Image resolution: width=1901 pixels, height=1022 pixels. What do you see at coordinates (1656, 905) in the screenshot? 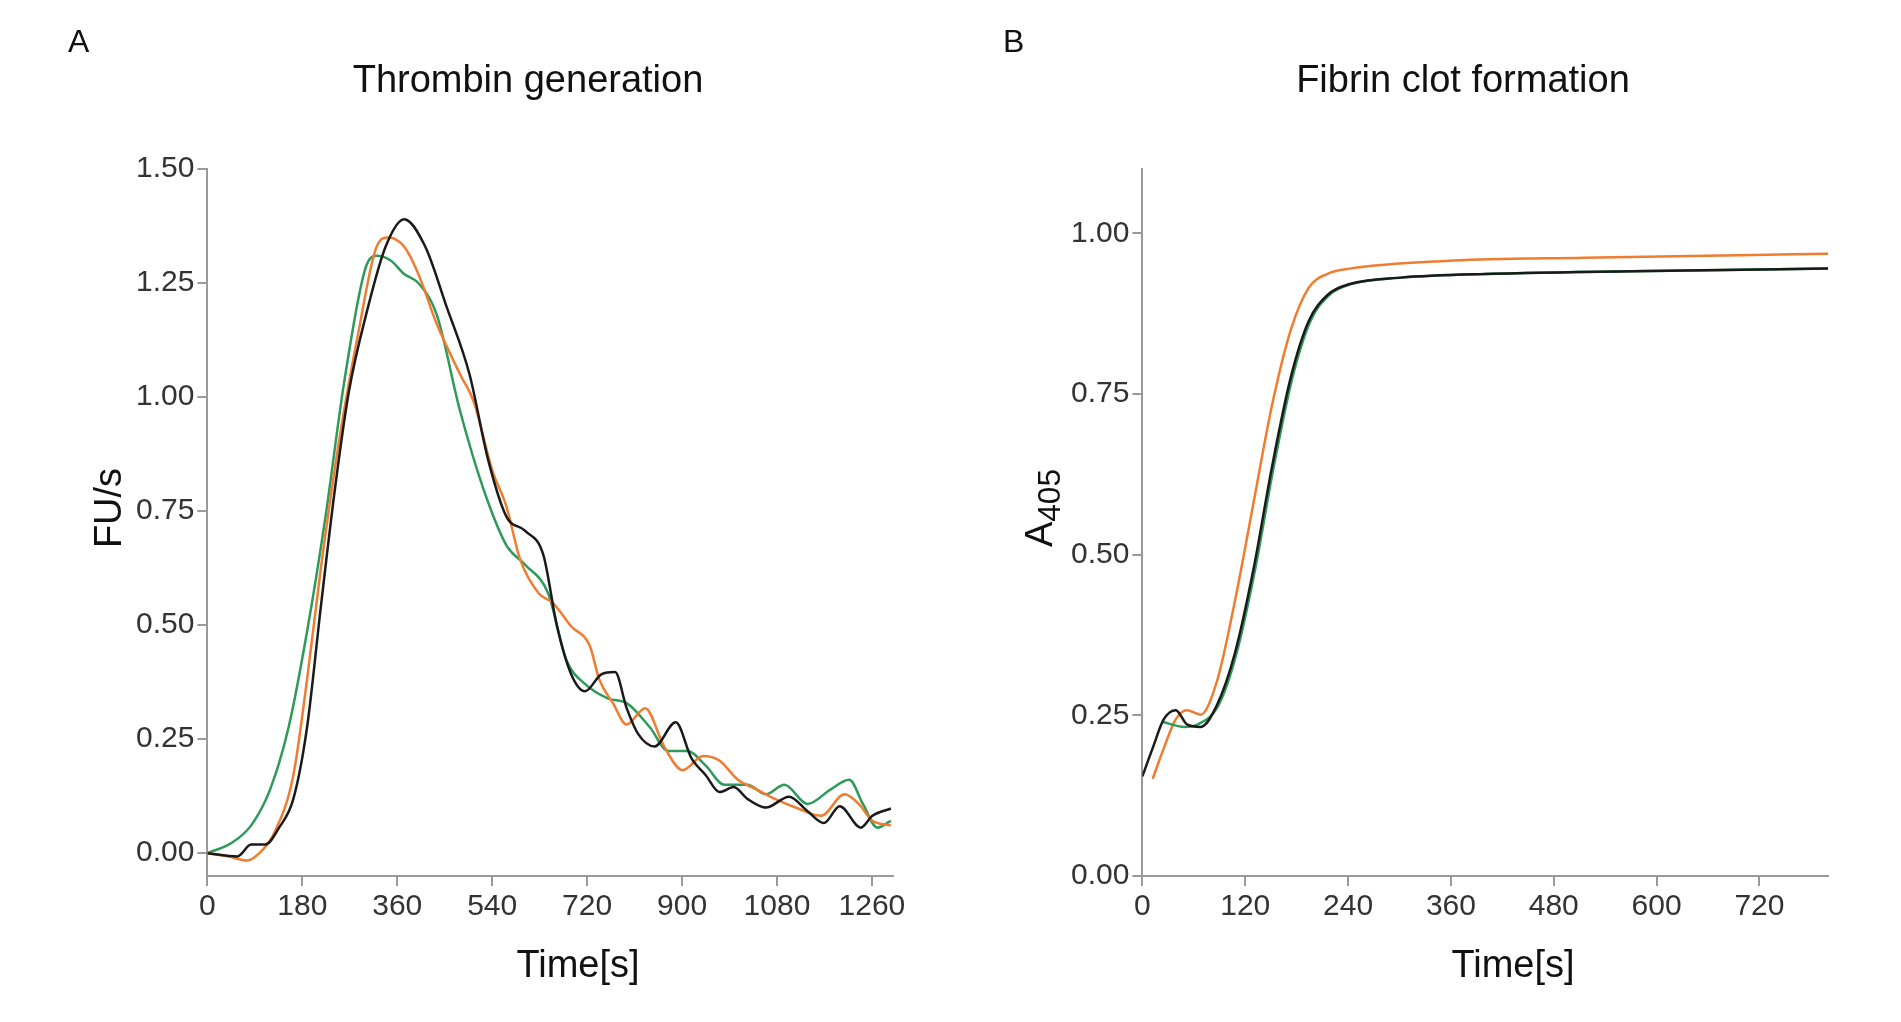
I see `x-tick-label: 600` at bounding box center [1656, 905].